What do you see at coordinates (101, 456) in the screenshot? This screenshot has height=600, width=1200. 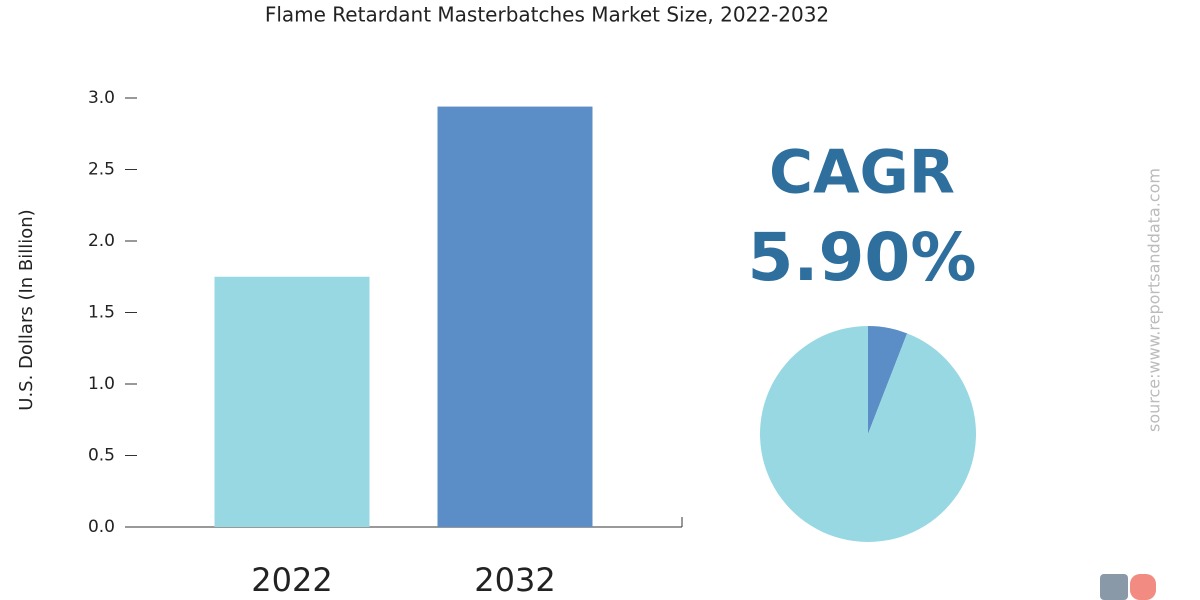 I see `y-tick-label: 0.5` at bounding box center [101, 456].